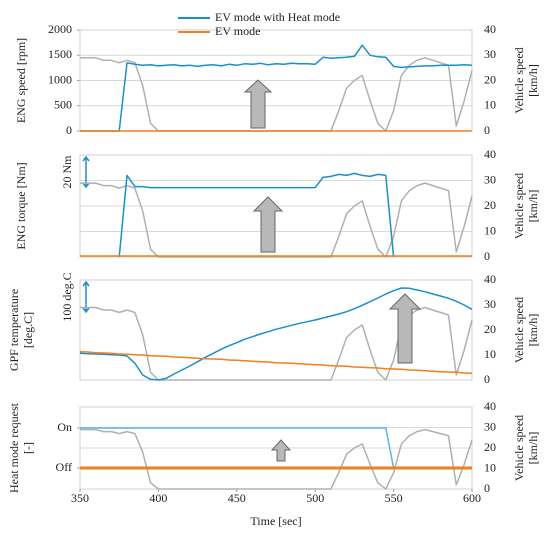  Describe the element at coordinates (67, 172) in the screenshot. I see `annotation: 20 Nm` at that location.